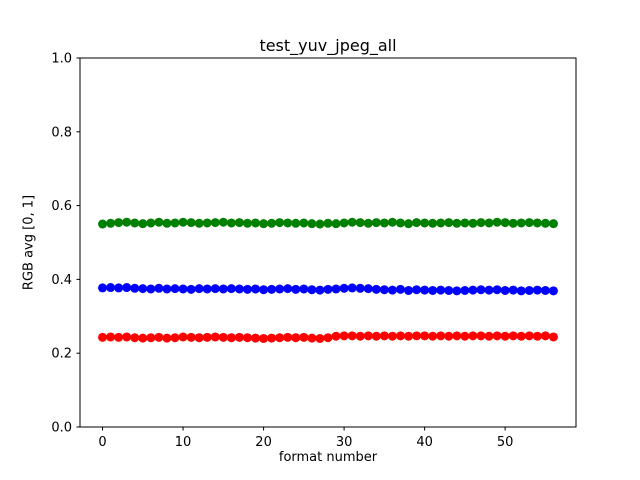 The height and width of the screenshot is (480, 640). I want to click on series-red-channel, so click(328, 337).